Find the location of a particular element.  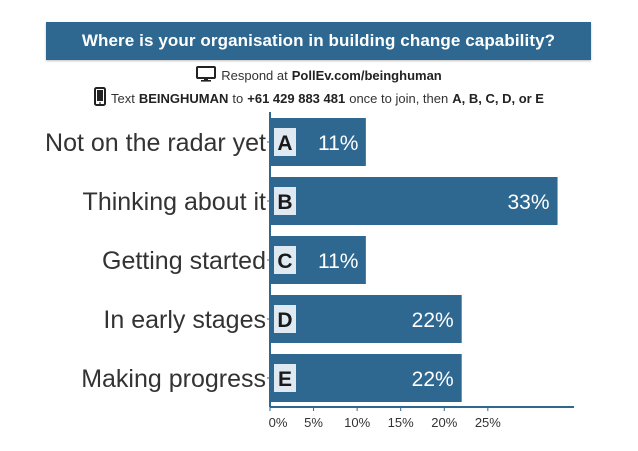

x-tick-label: 20% is located at coordinates (444, 422).